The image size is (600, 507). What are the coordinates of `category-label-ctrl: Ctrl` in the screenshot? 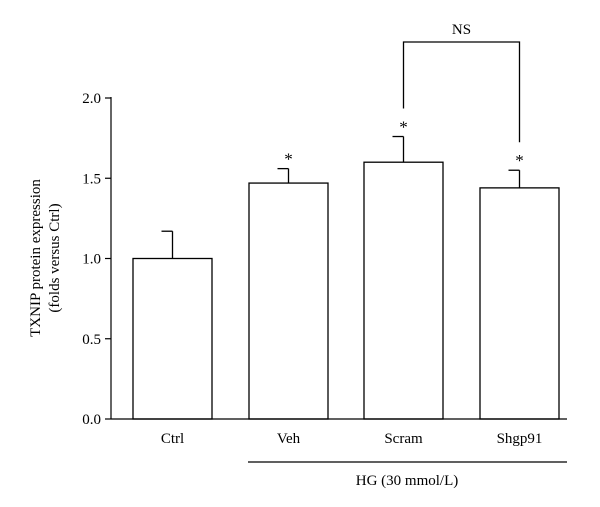 It's located at (172, 439).